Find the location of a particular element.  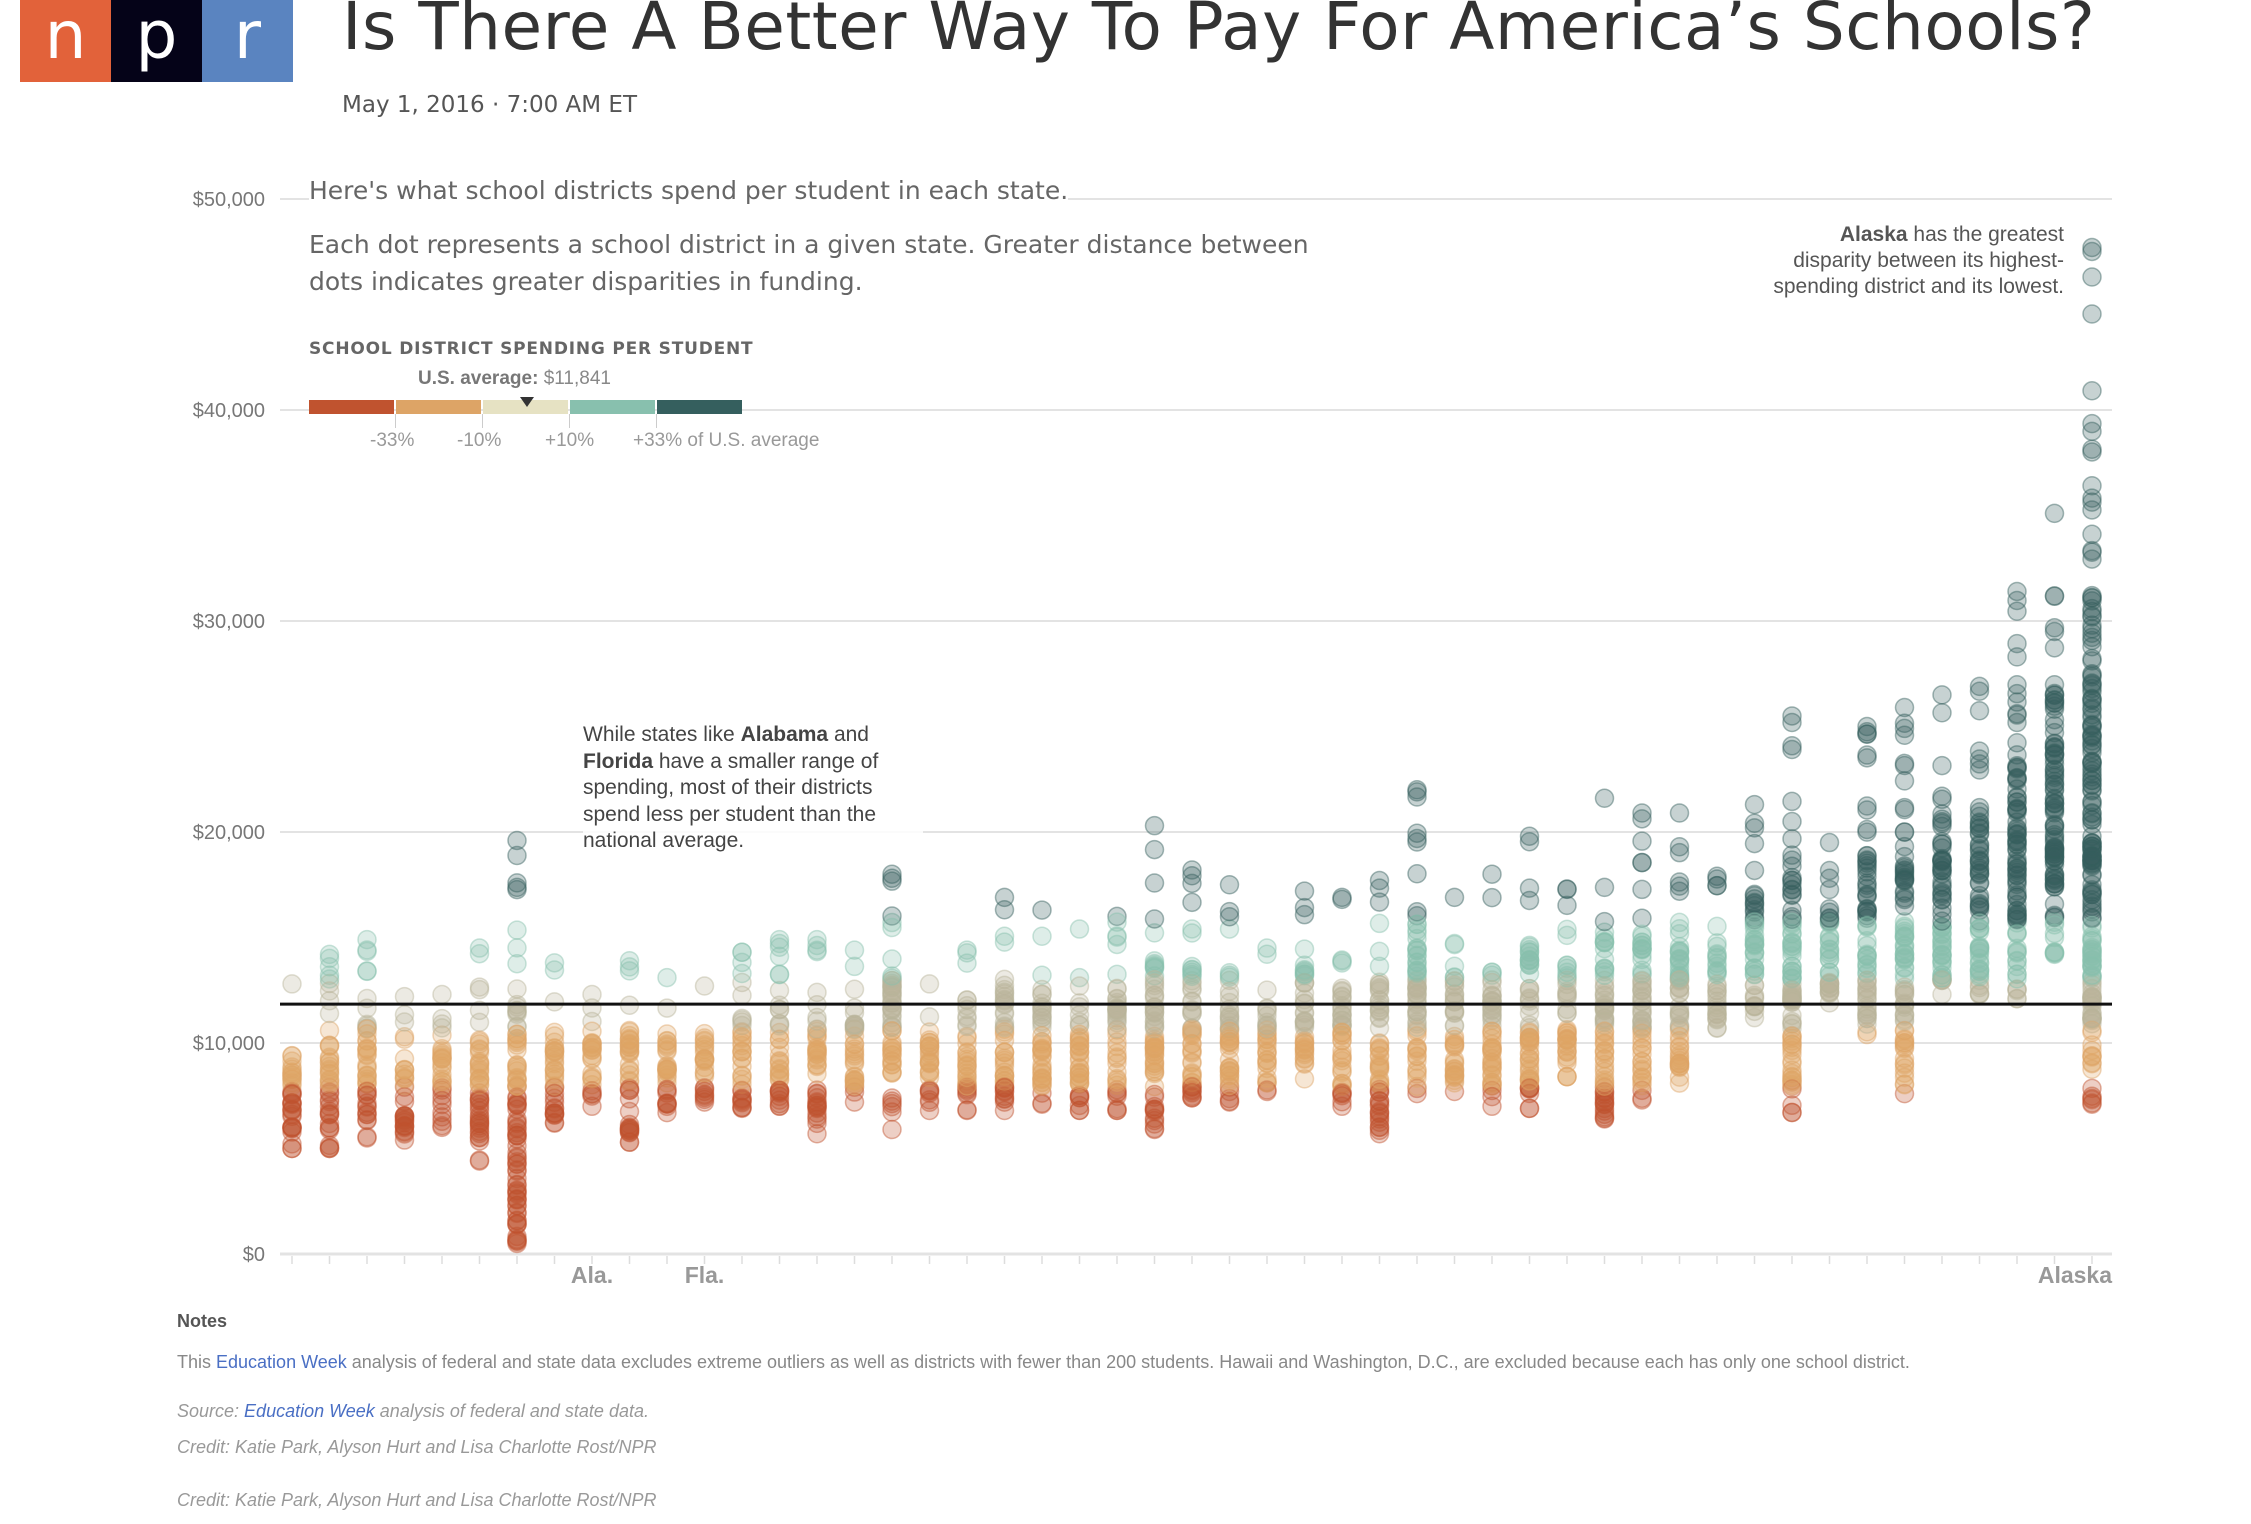

npr-logo: n p r is located at coordinates (156, 41).